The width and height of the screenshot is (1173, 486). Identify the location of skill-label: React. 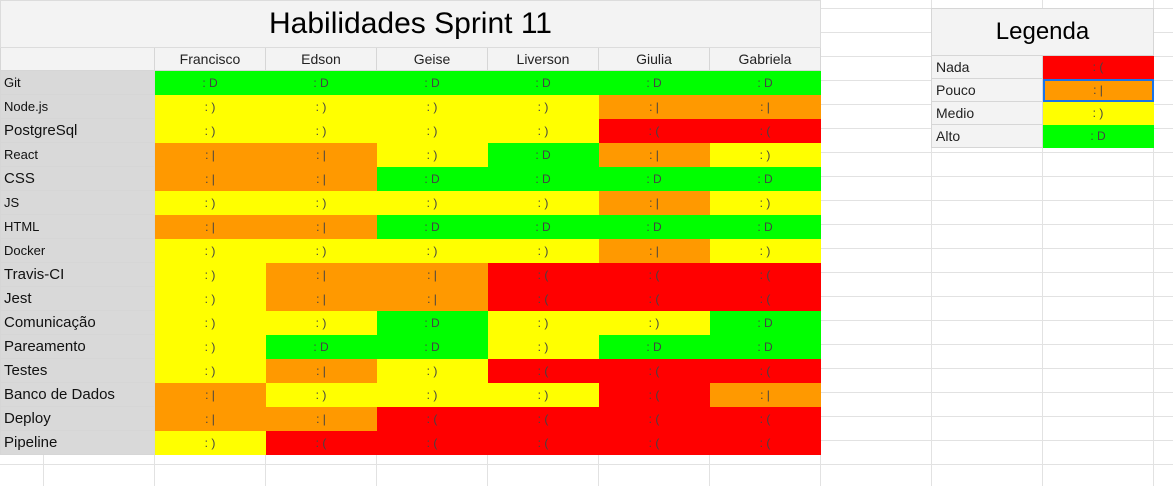
(77, 154).